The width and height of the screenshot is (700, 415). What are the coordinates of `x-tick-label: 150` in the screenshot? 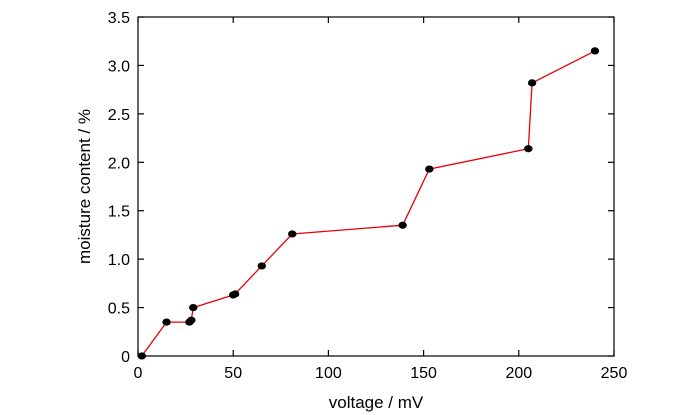 It's located at (423, 373).